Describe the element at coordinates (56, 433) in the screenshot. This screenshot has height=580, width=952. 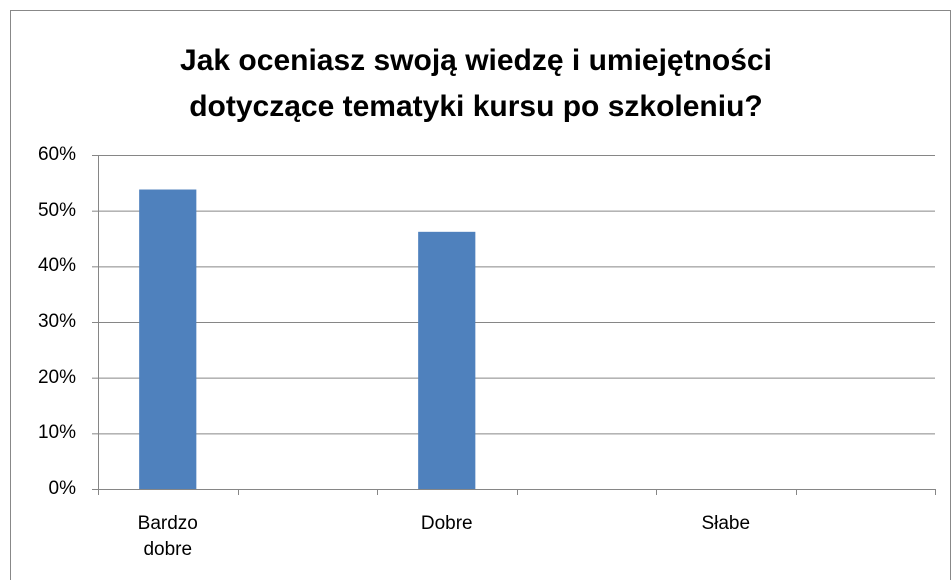
I see `y-tick-label: 10%` at that location.